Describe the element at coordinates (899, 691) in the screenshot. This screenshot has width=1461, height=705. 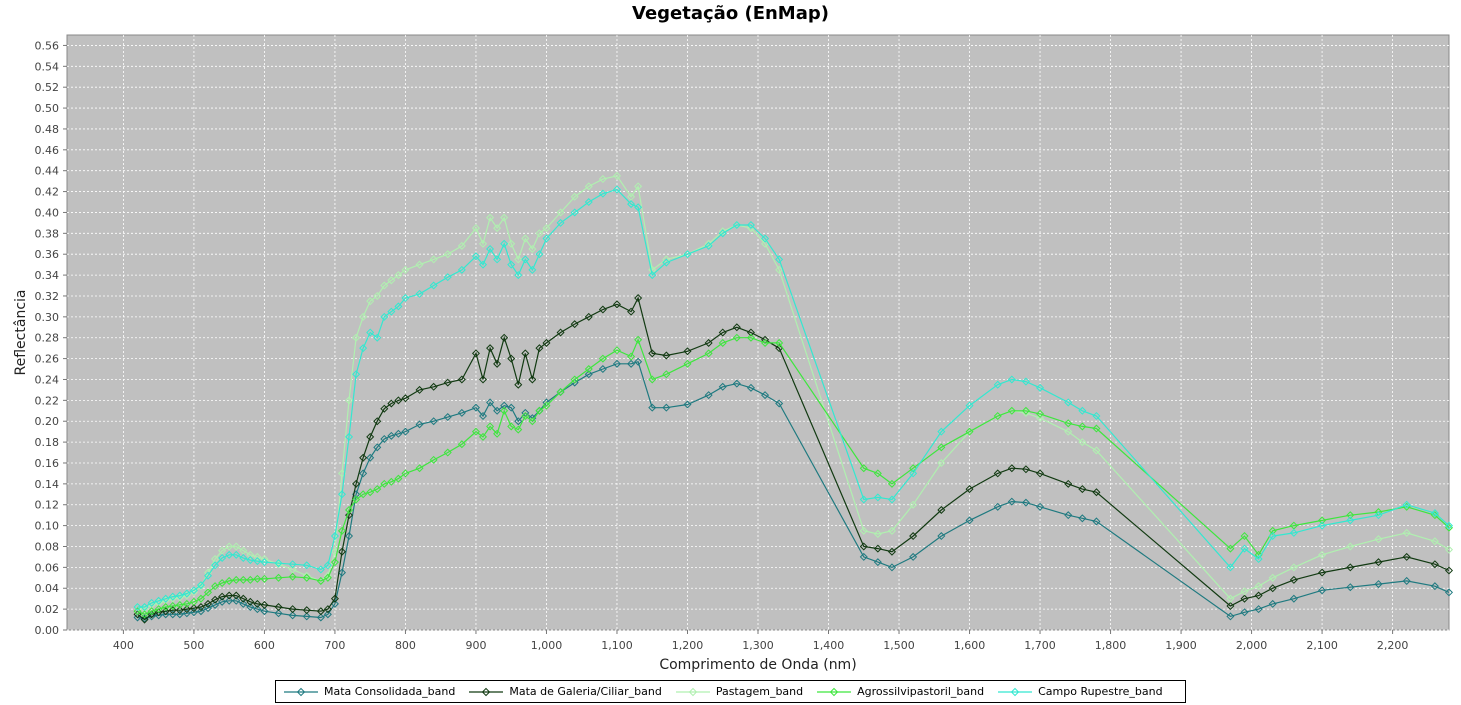
I see `legend-item: Agrossilvipastoril_band` at that location.